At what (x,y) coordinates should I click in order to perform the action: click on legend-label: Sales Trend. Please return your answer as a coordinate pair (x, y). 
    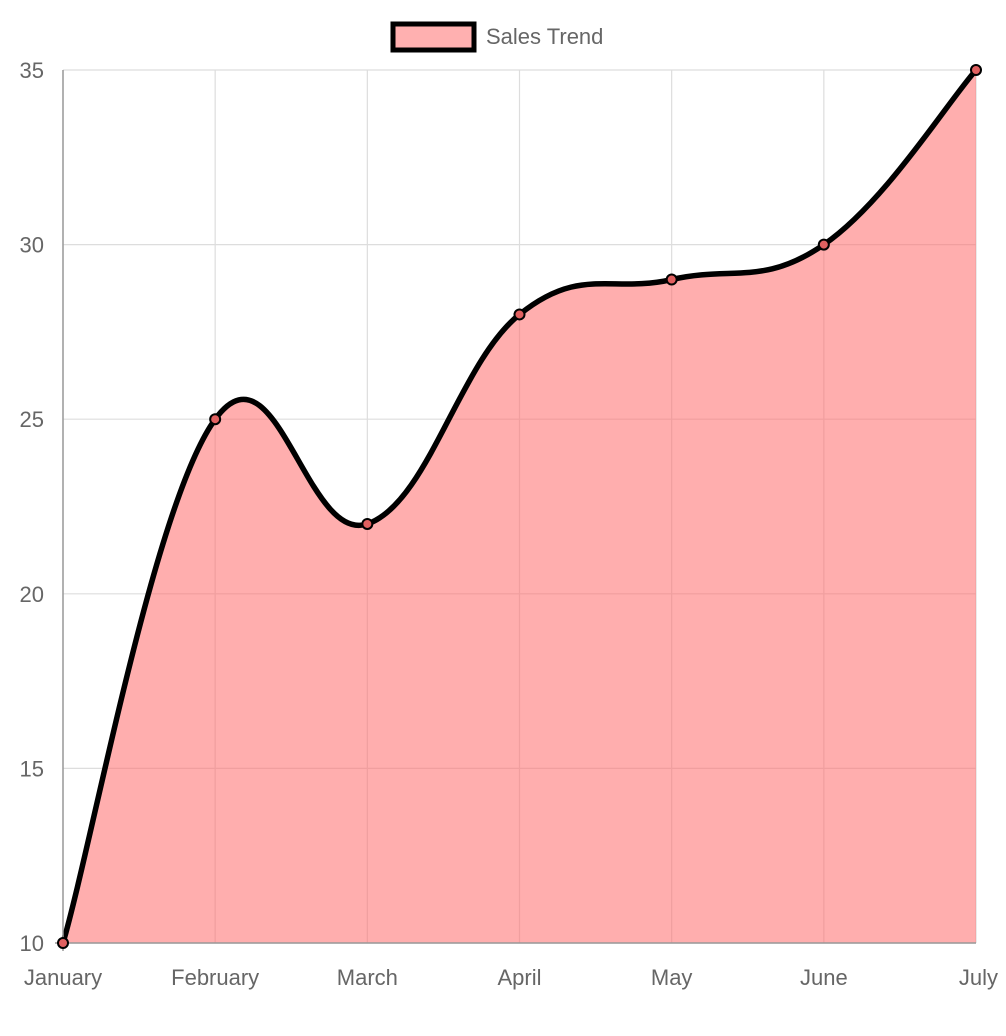
    Looking at the image, I should click on (544, 36).